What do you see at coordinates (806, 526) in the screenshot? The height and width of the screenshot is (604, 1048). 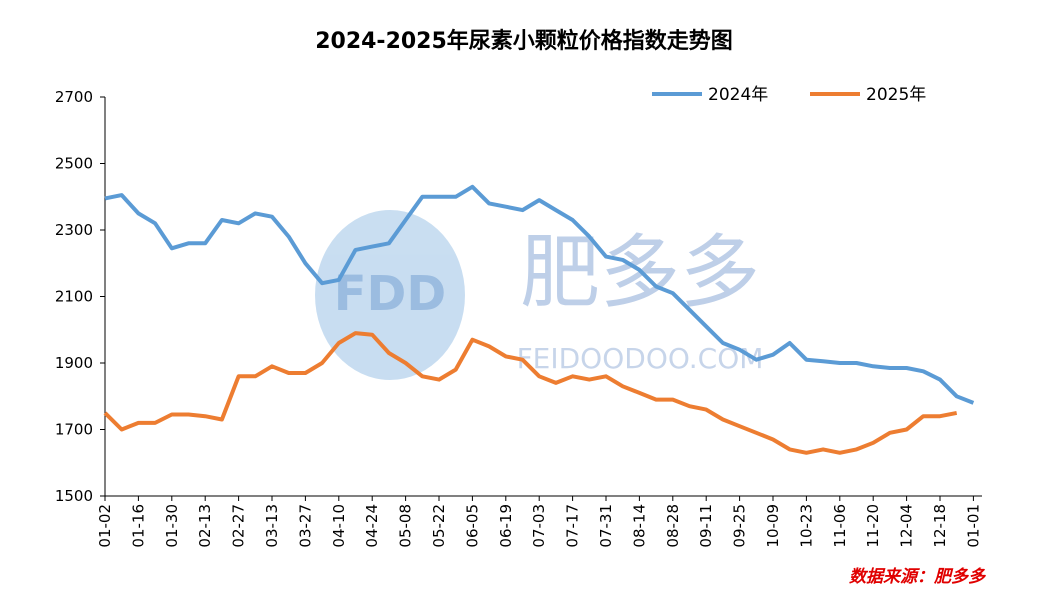 I see `x-tick-label: 10-23` at bounding box center [806, 526].